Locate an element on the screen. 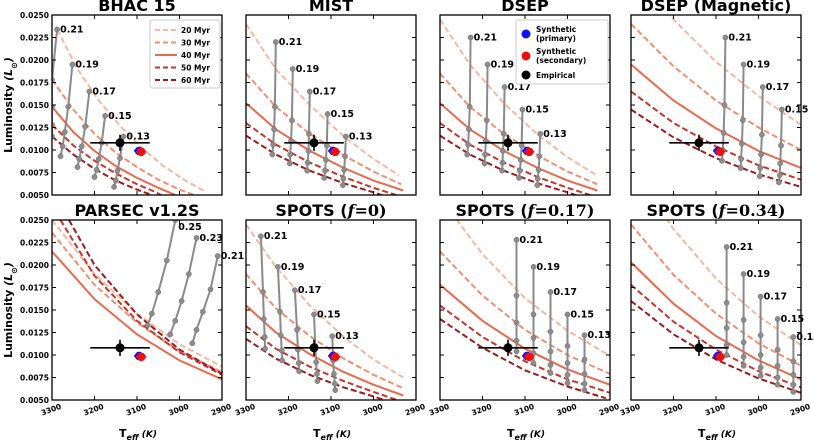 The image size is (814, 444). mass-label: 0.19 is located at coordinates (292, 267).